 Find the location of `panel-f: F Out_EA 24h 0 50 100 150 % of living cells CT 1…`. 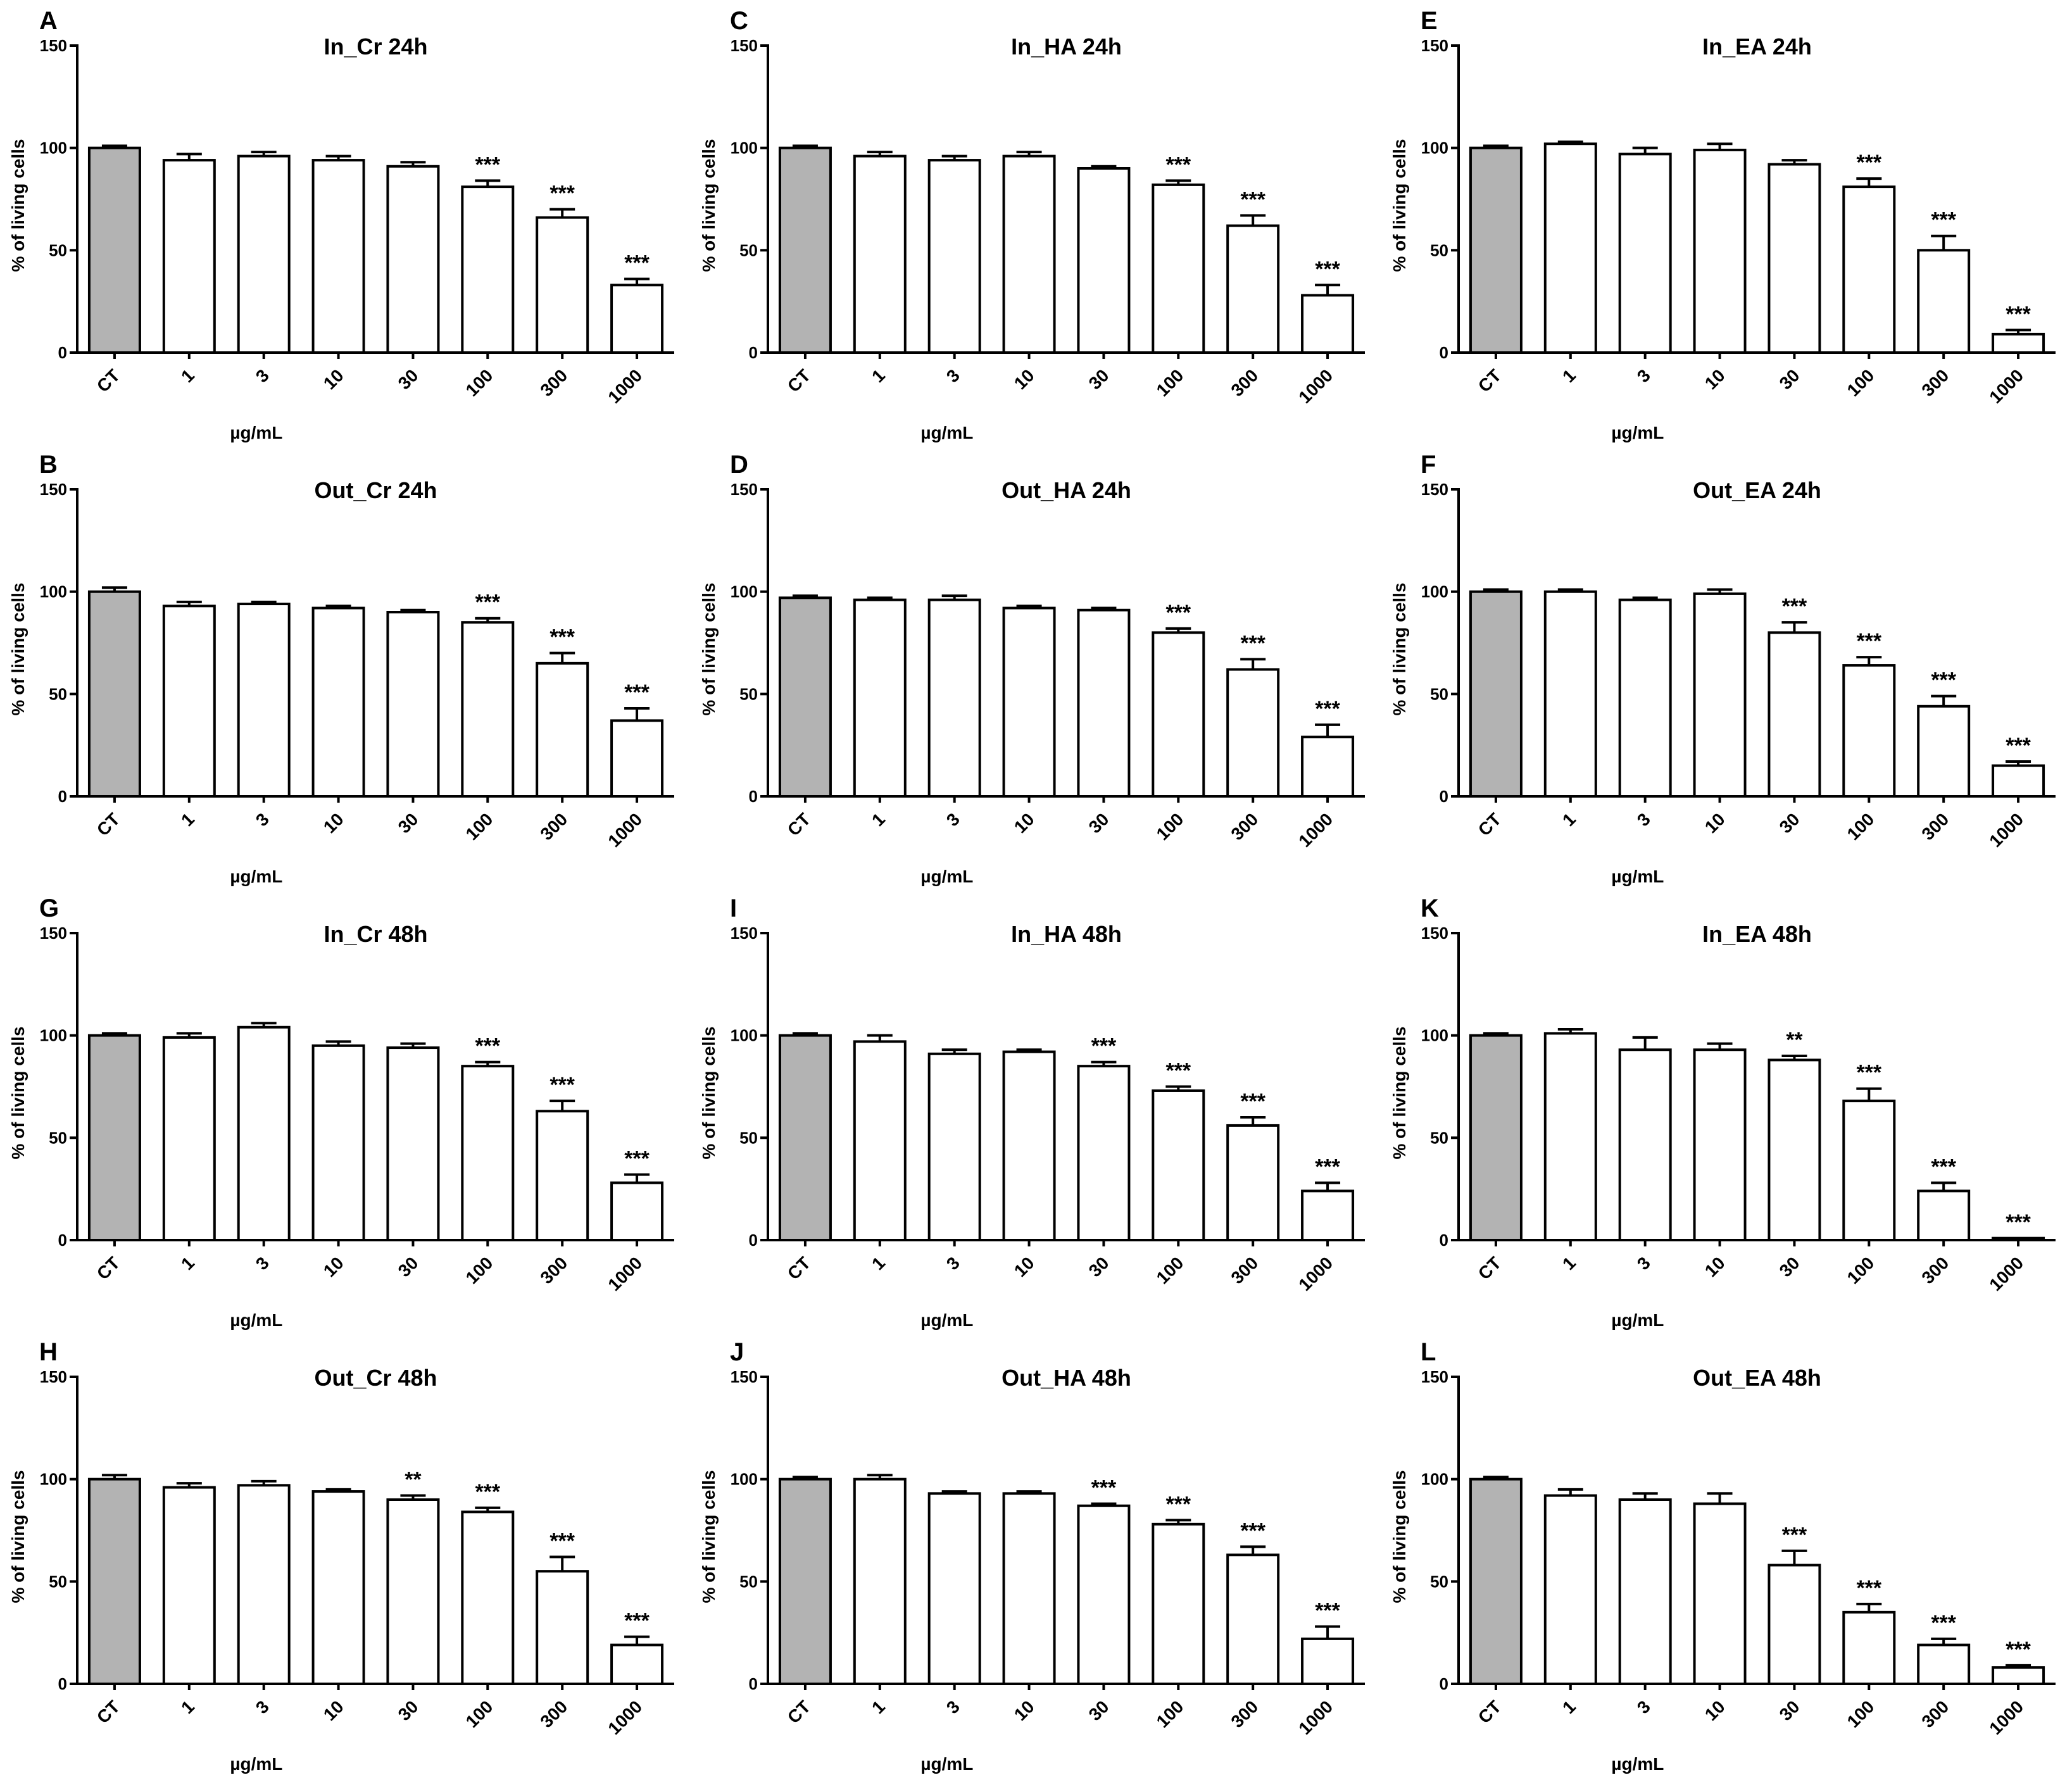

panel-f: F Out_EA 24h 0 50 100 150 % of living cells CT 1… is located at coordinates (1723, 668).